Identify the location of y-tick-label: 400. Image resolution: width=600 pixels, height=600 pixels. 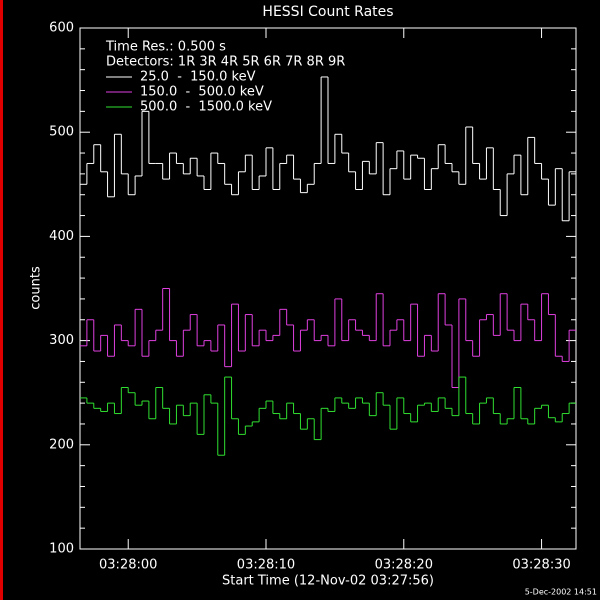
(61, 236).